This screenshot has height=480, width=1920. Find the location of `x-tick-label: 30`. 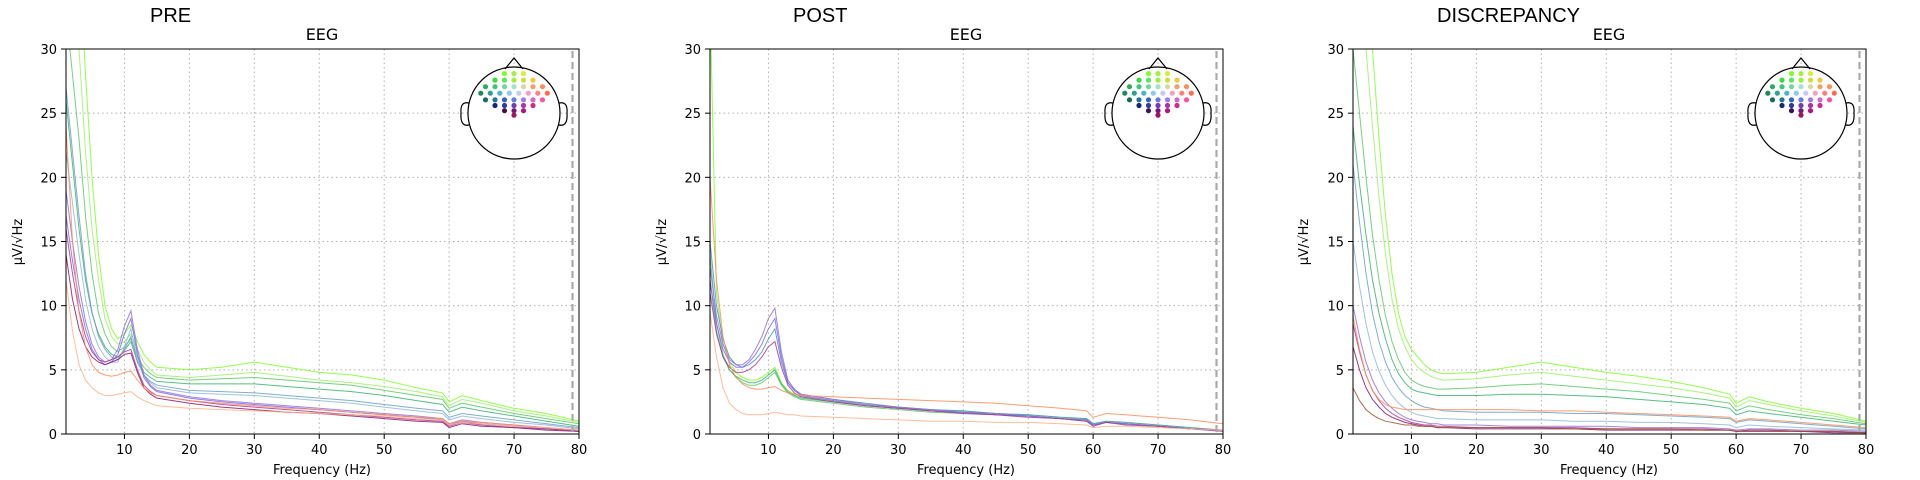

x-tick-label: 30 is located at coordinates (898, 450).